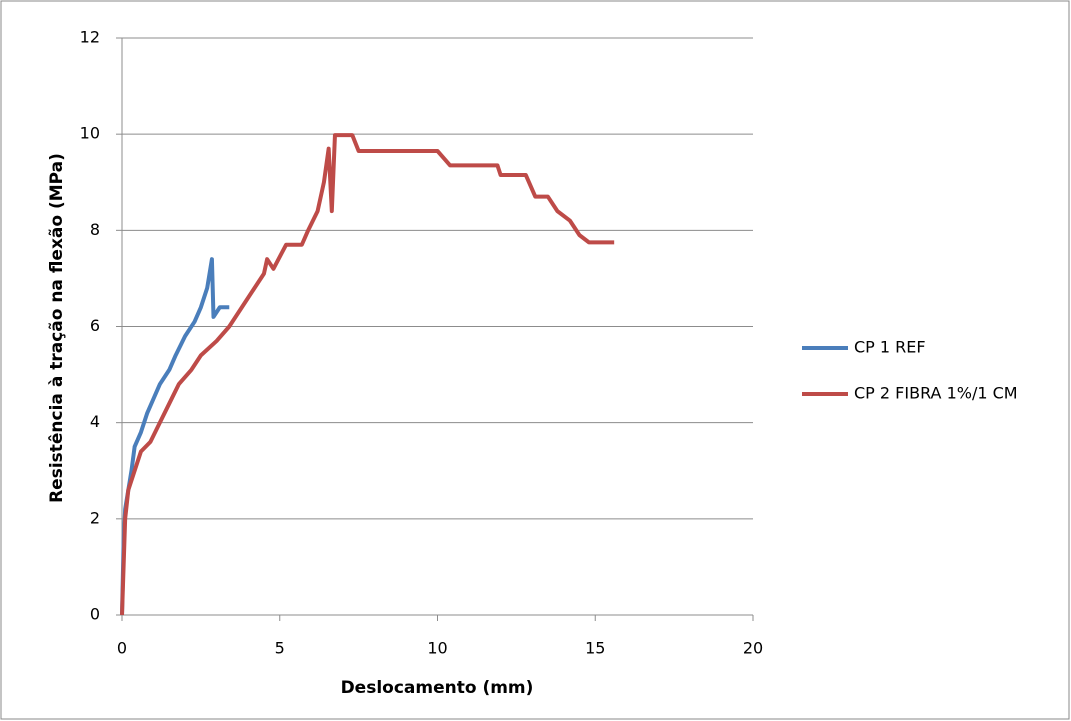 Image resolution: width=1071 pixels, height=721 pixels. What do you see at coordinates (95, 421) in the screenshot?
I see `y-tick-label: 4` at bounding box center [95, 421].